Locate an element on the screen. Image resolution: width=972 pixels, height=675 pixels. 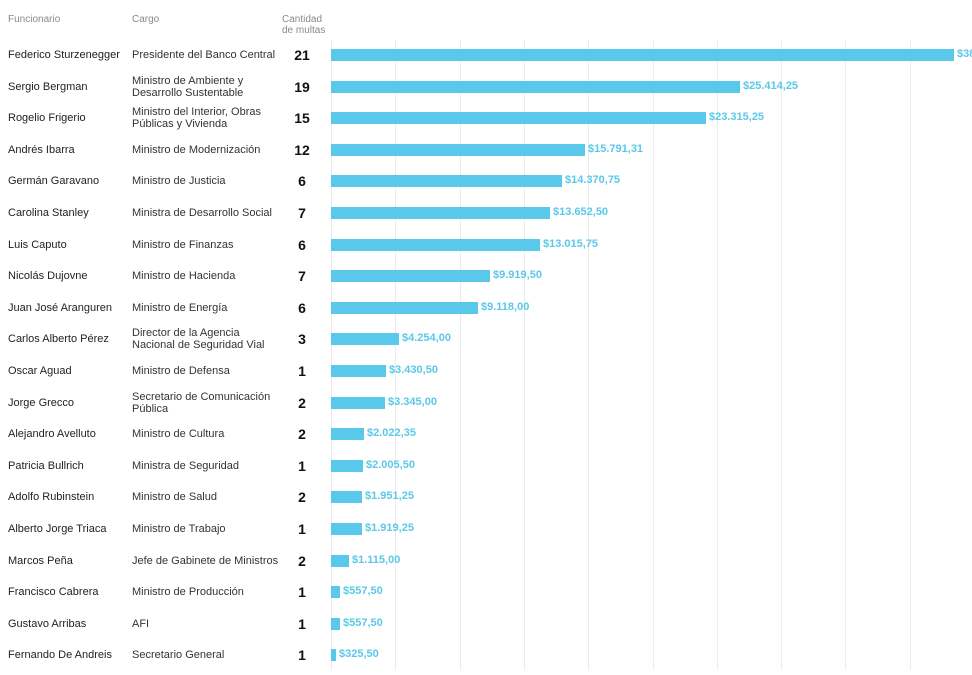
monto-label: $38.732,06 is located at coordinates (964, 54).